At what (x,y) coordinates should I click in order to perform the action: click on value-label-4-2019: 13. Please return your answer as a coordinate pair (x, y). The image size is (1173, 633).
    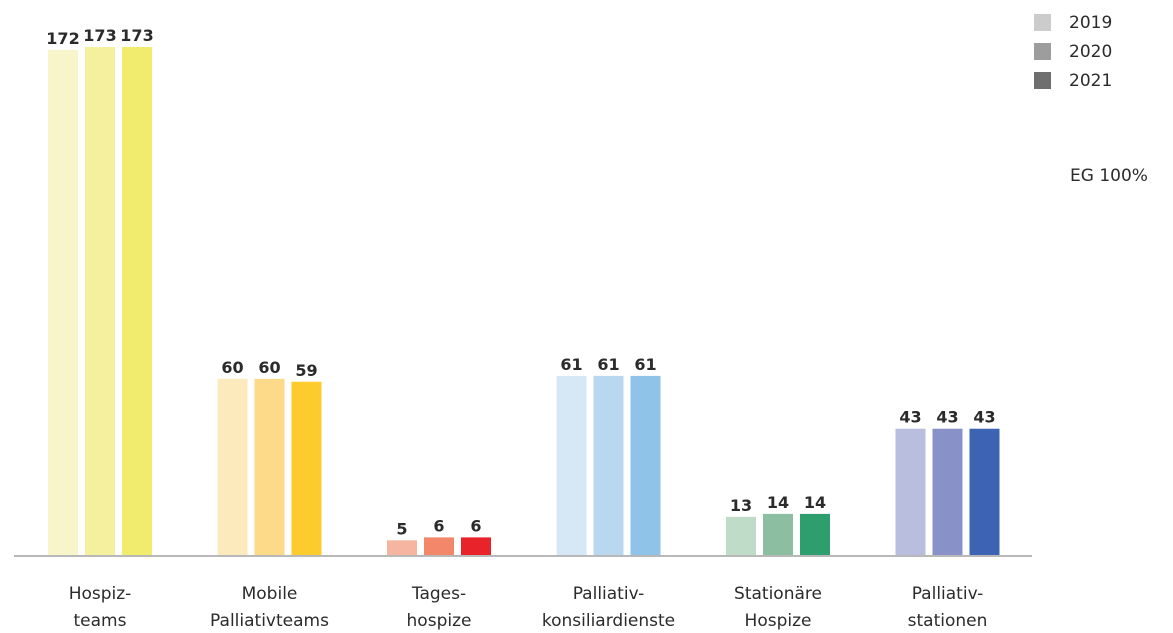
    Looking at the image, I should click on (741, 505).